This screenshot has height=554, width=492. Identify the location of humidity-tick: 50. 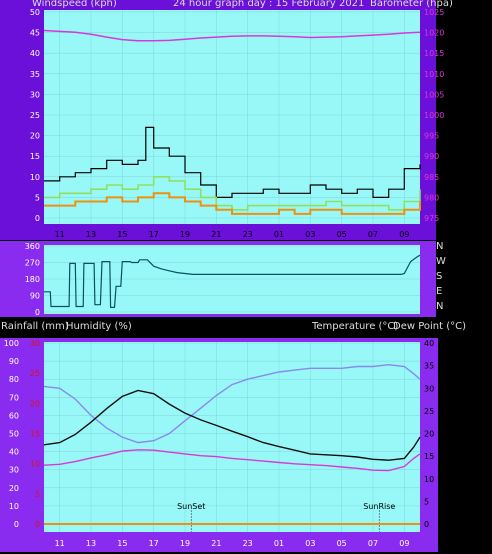
(14, 434).